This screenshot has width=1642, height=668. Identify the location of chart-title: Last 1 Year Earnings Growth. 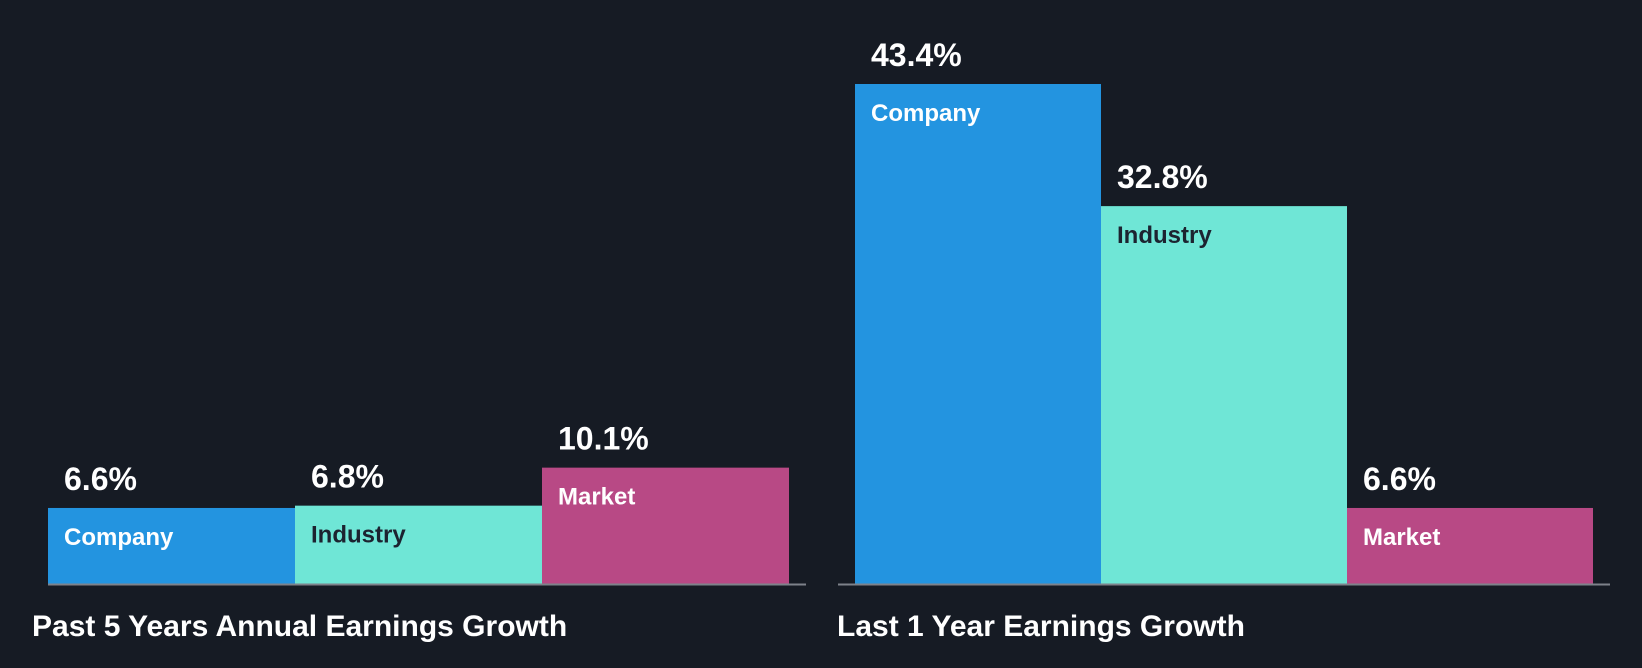
(1041, 626).